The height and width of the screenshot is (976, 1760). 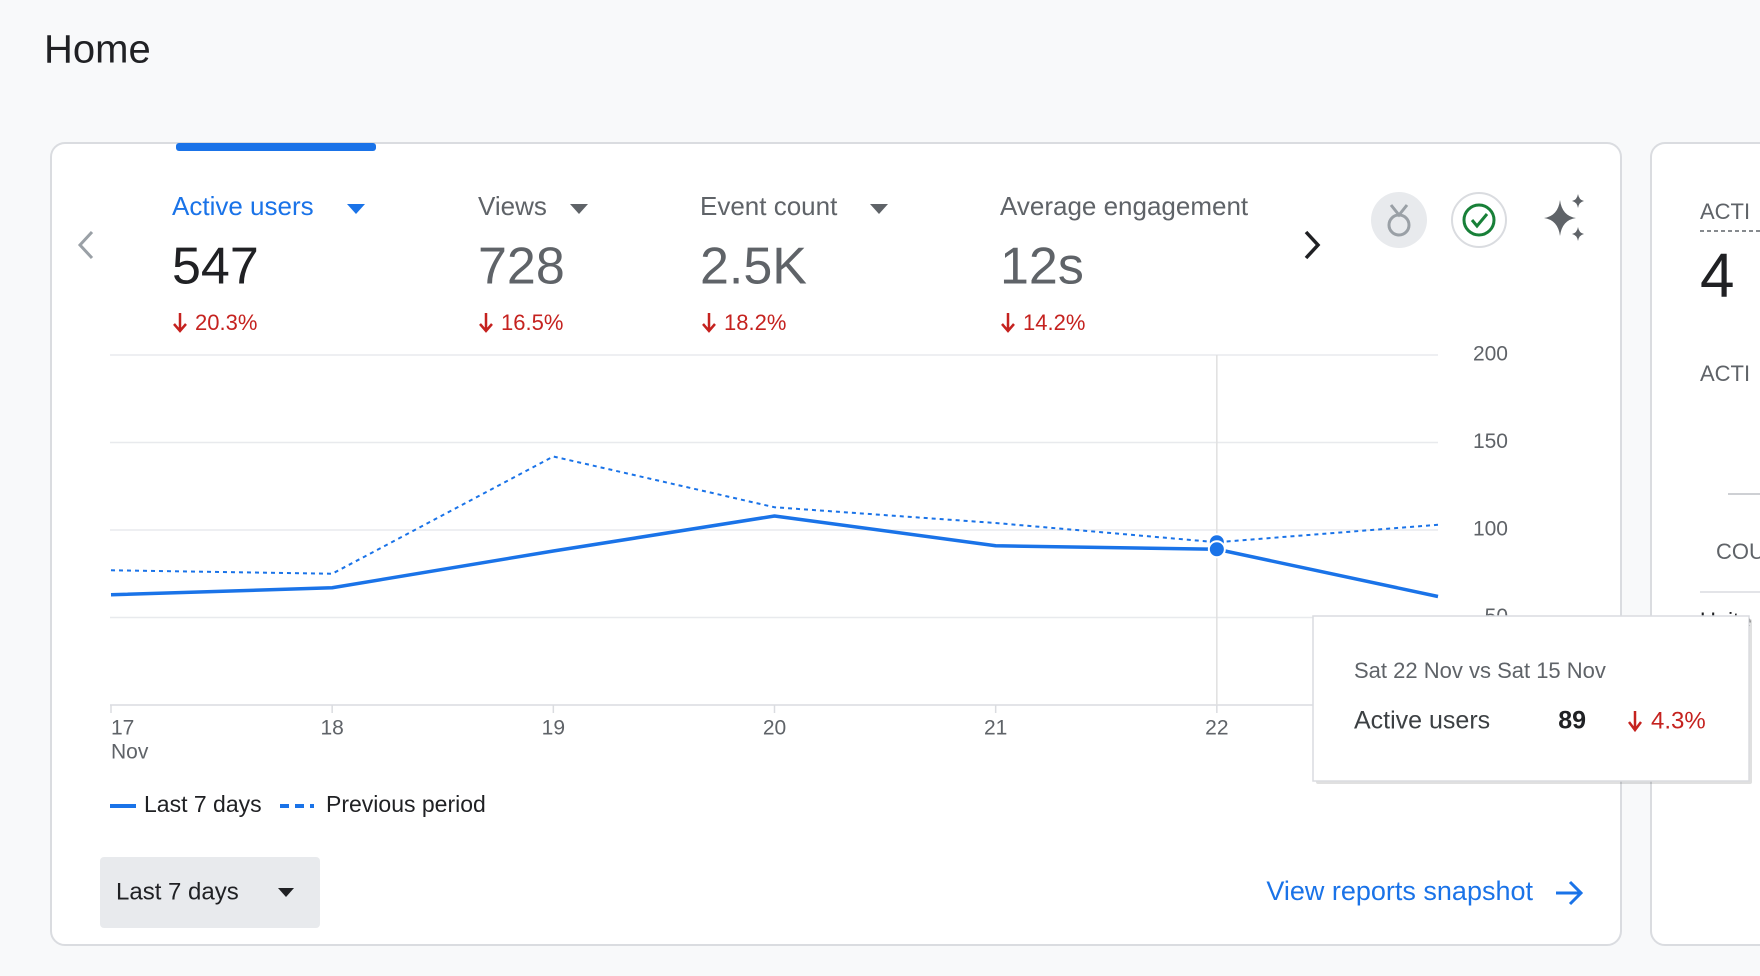 I want to click on x-tick-label: 18, so click(x=331, y=728).